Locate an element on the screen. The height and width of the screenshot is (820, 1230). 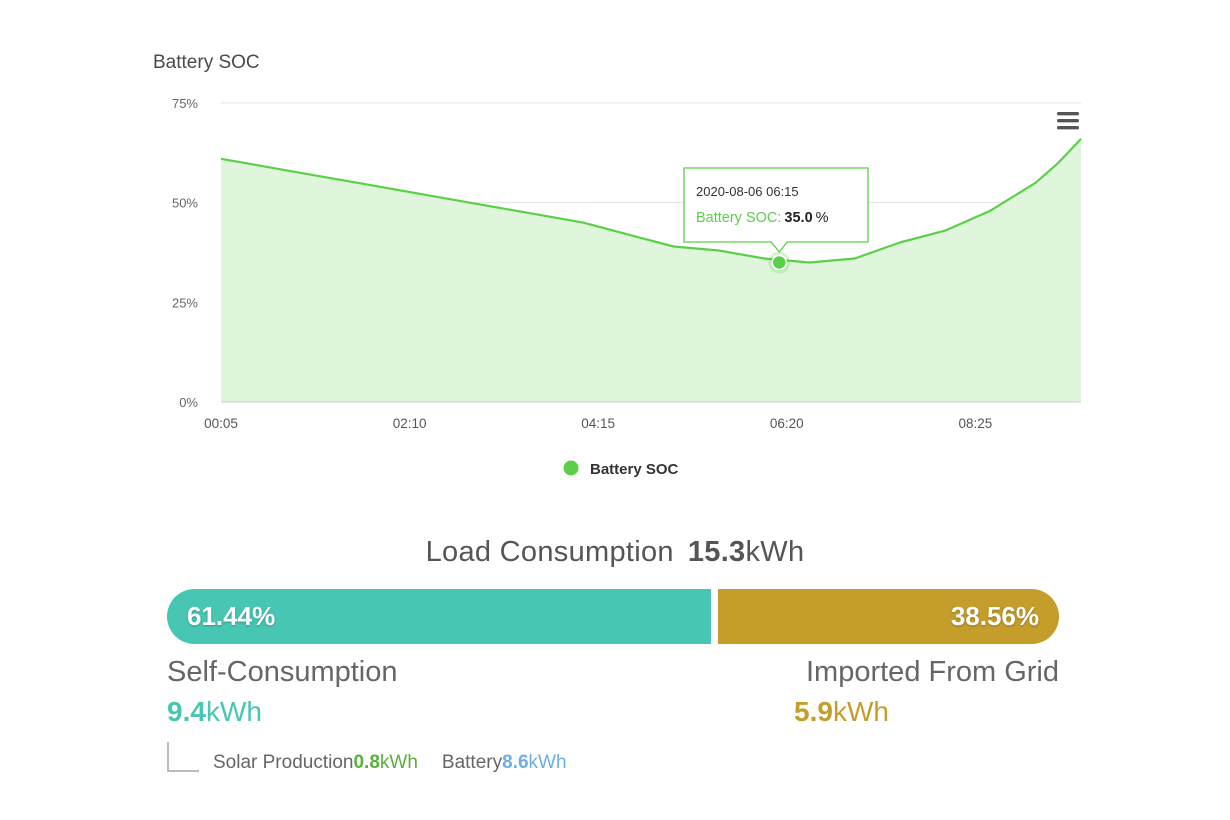
battery-item: Battery8.6kWh is located at coordinates (504, 762).